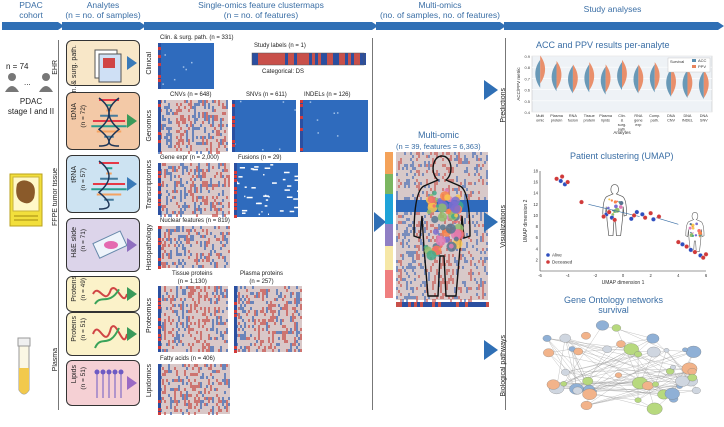  What do you see at coordinates (526, 220) in the screenshot?
I see `umap-ylabel: UMAP dimension 2` at bounding box center [526, 220].